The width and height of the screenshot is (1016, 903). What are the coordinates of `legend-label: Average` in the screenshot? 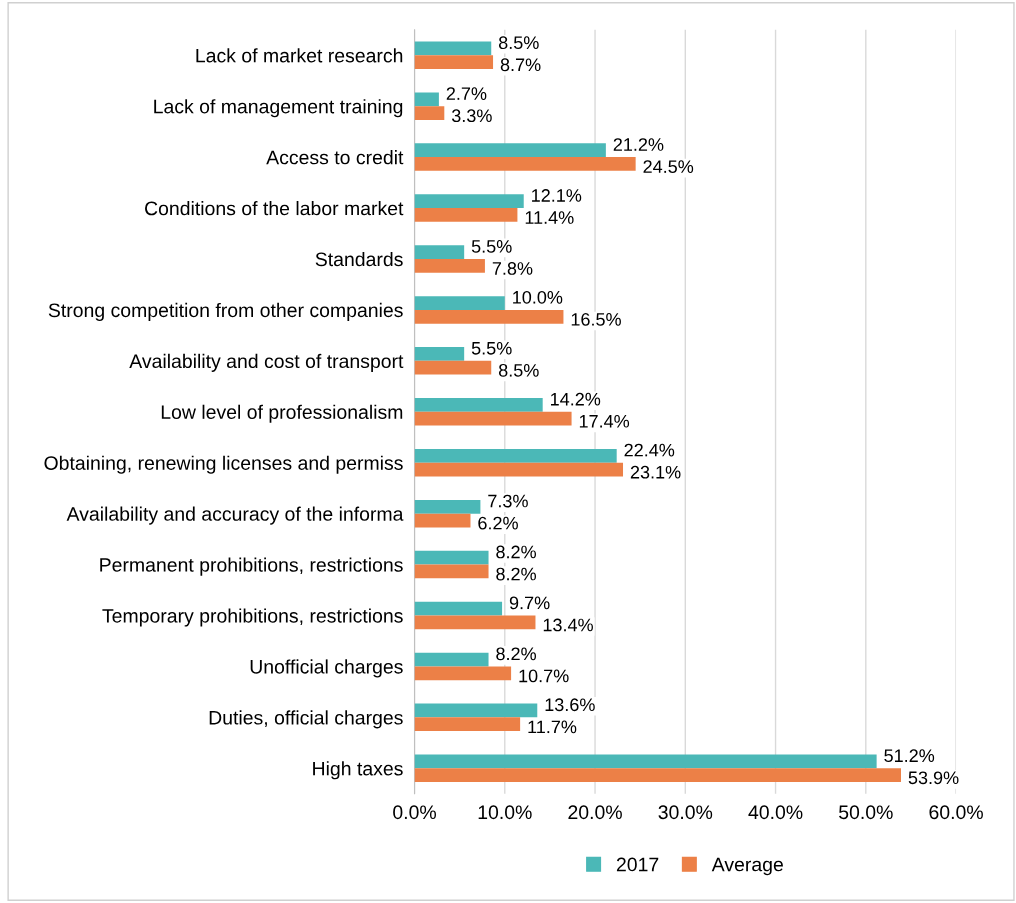 It's located at (747, 866).